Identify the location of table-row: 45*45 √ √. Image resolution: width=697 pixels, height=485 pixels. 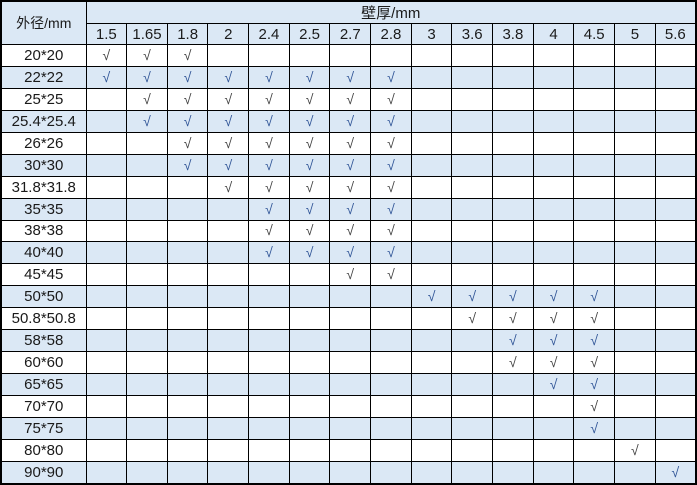
(348, 275).